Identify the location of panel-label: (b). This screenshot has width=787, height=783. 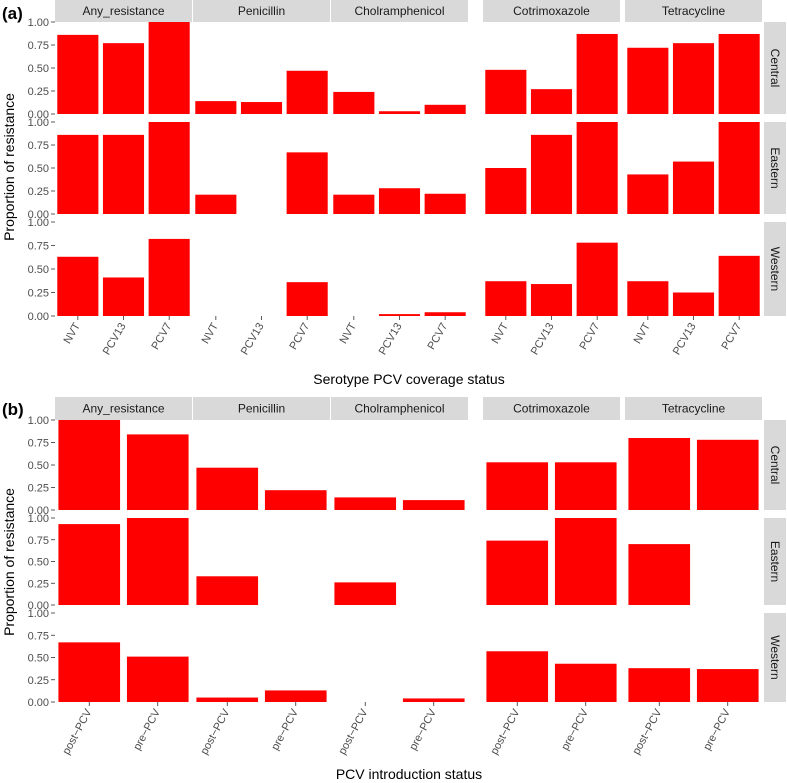
(13, 409).